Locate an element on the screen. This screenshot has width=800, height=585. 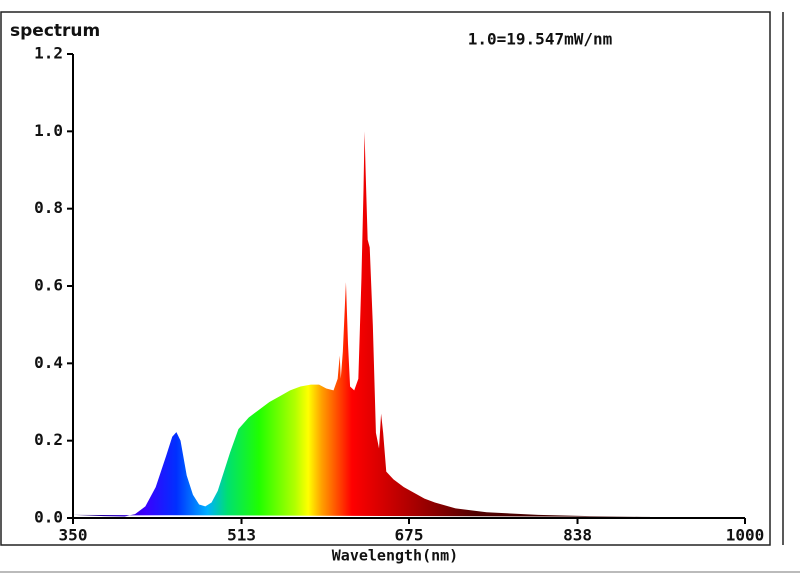
chart-title: spectrum is located at coordinates (55, 31).